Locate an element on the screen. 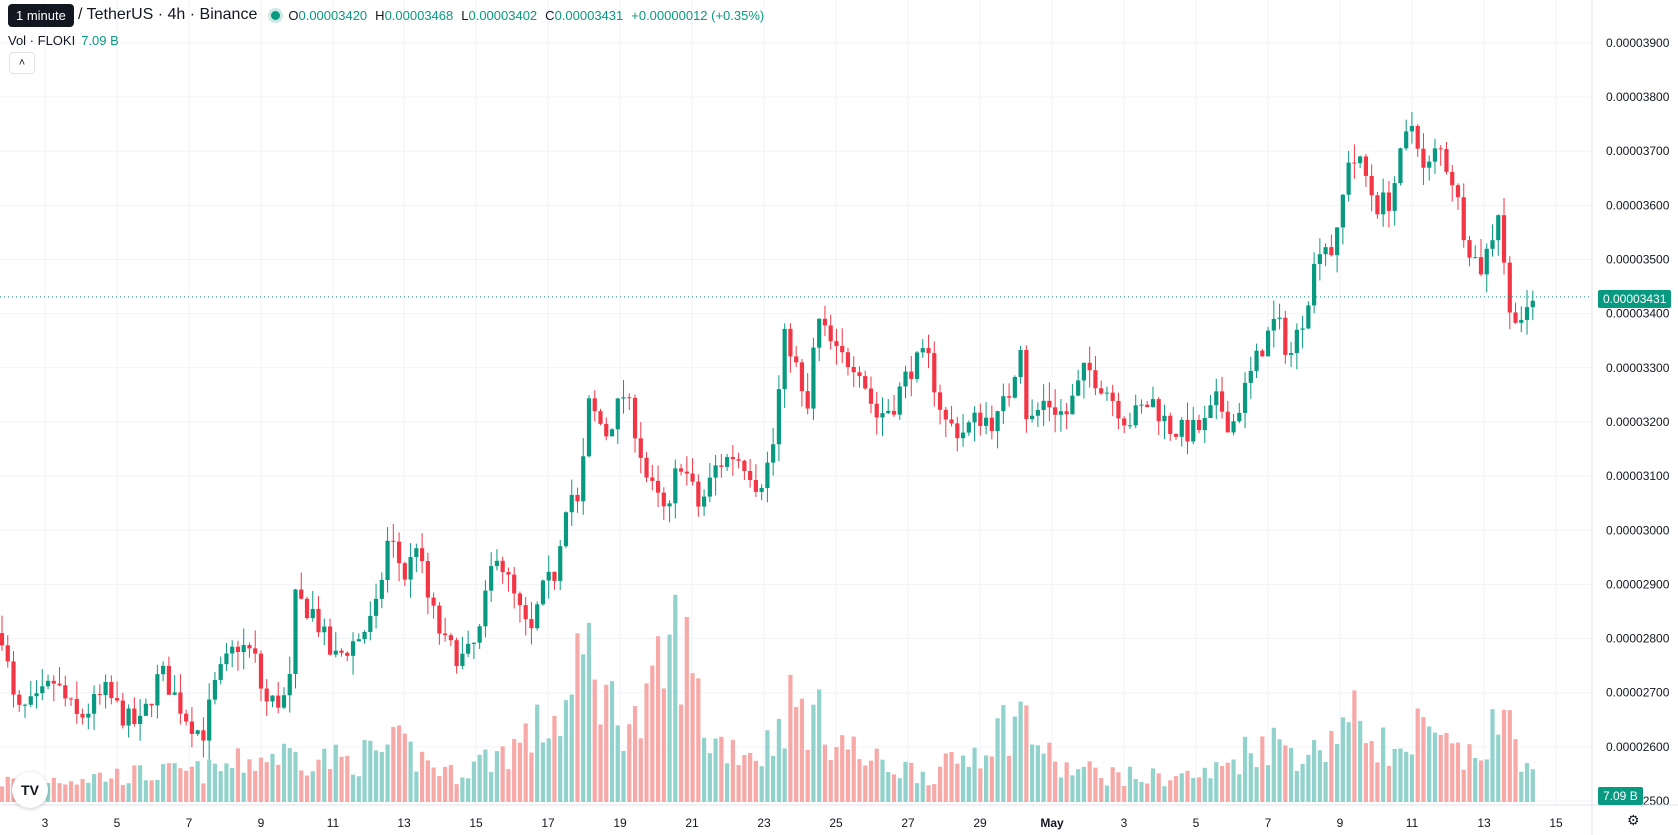  ohlc-high: H0.00003468 is located at coordinates (414, 15).